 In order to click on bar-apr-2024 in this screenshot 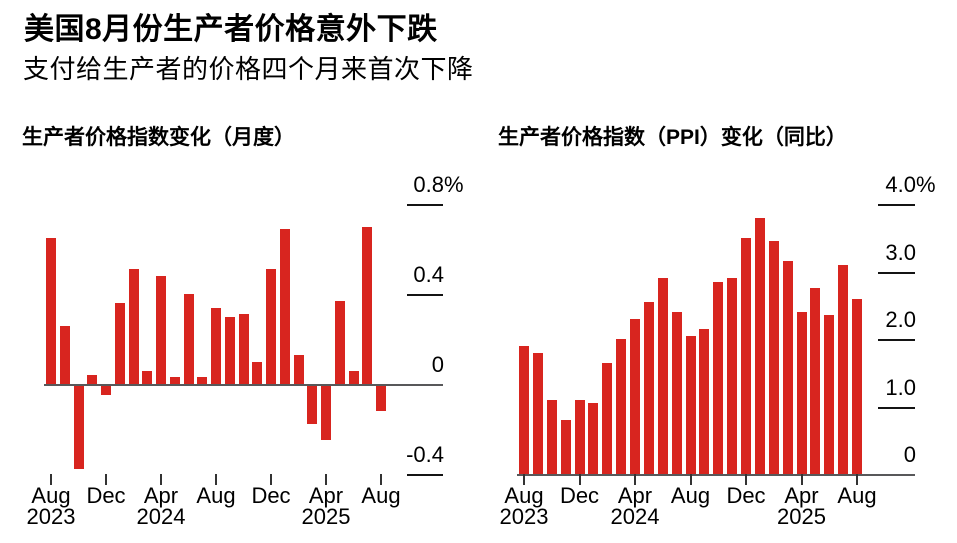, I will do `click(161, 330)`.